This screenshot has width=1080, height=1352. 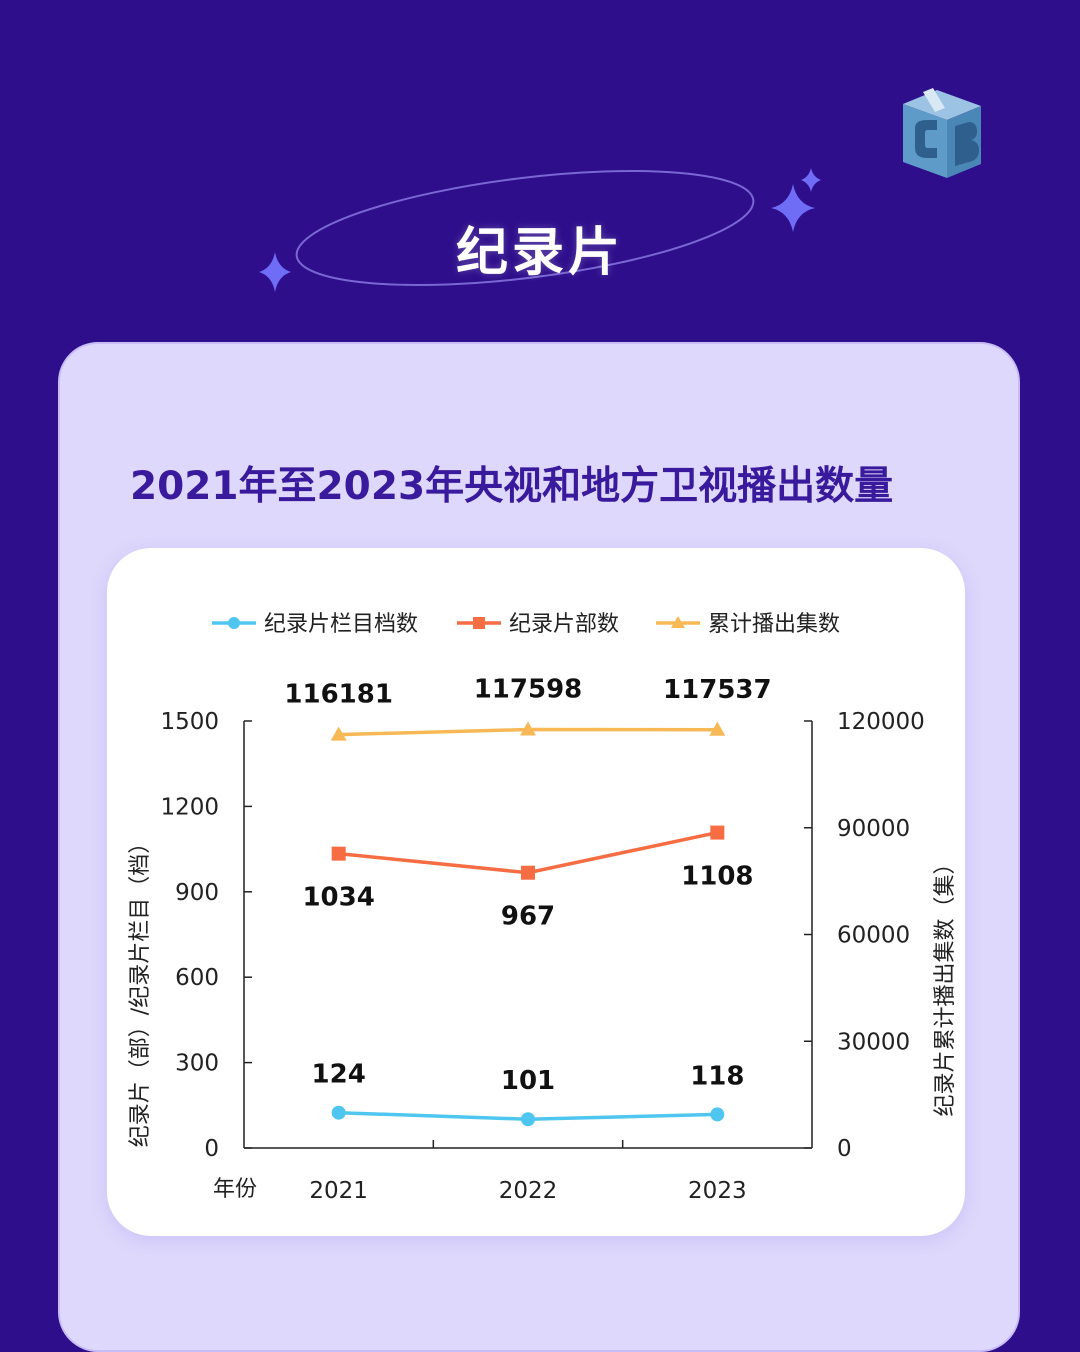 What do you see at coordinates (528, 1191) in the screenshot?
I see `x-tick-label: 2022` at bounding box center [528, 1191].